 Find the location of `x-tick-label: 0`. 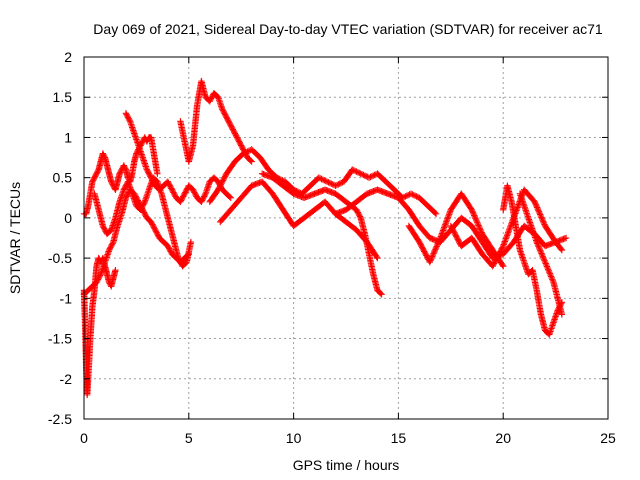

x-tick-label: 0 is located at coordinates (84, 438).